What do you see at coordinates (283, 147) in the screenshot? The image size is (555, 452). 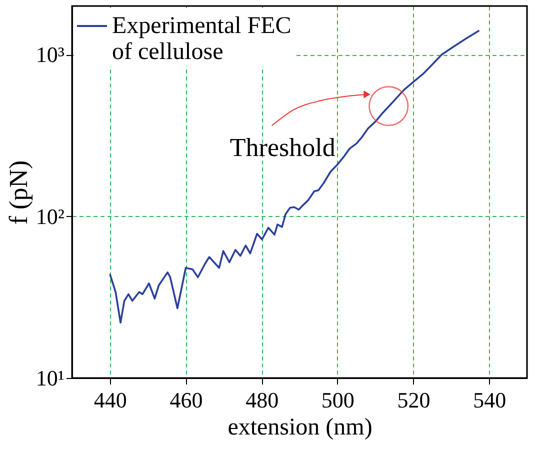 I see `annotation: Threshold` at bounding box center [283, 147].